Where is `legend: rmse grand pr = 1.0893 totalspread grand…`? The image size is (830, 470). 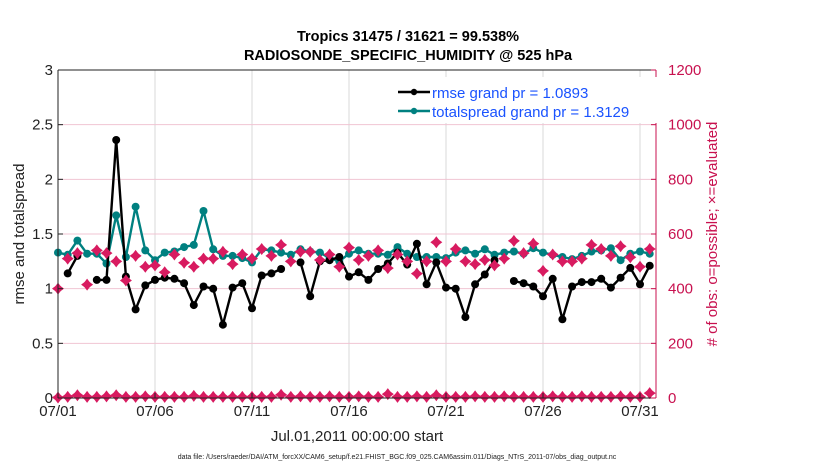 legend: rmse grand pr = 1.0893 totalspread grand… is located at coordinates (521, 100).